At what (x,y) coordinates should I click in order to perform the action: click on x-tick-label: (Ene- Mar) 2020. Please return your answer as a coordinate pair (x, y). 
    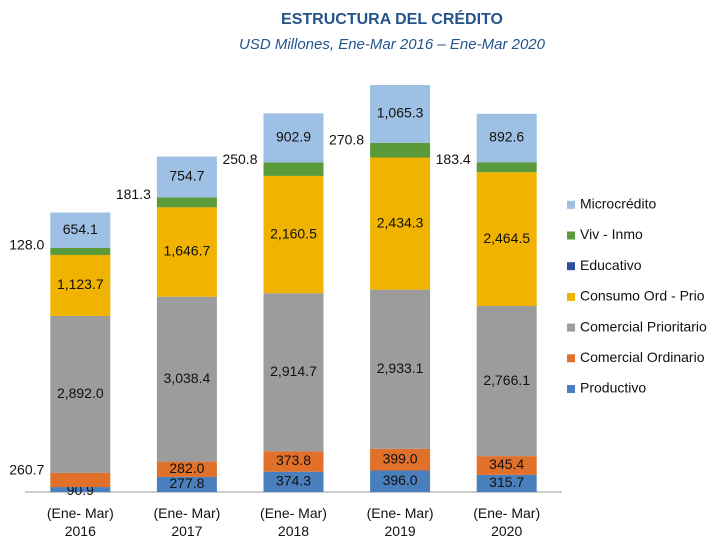
    Looking at the image, I should click on (506, 522).